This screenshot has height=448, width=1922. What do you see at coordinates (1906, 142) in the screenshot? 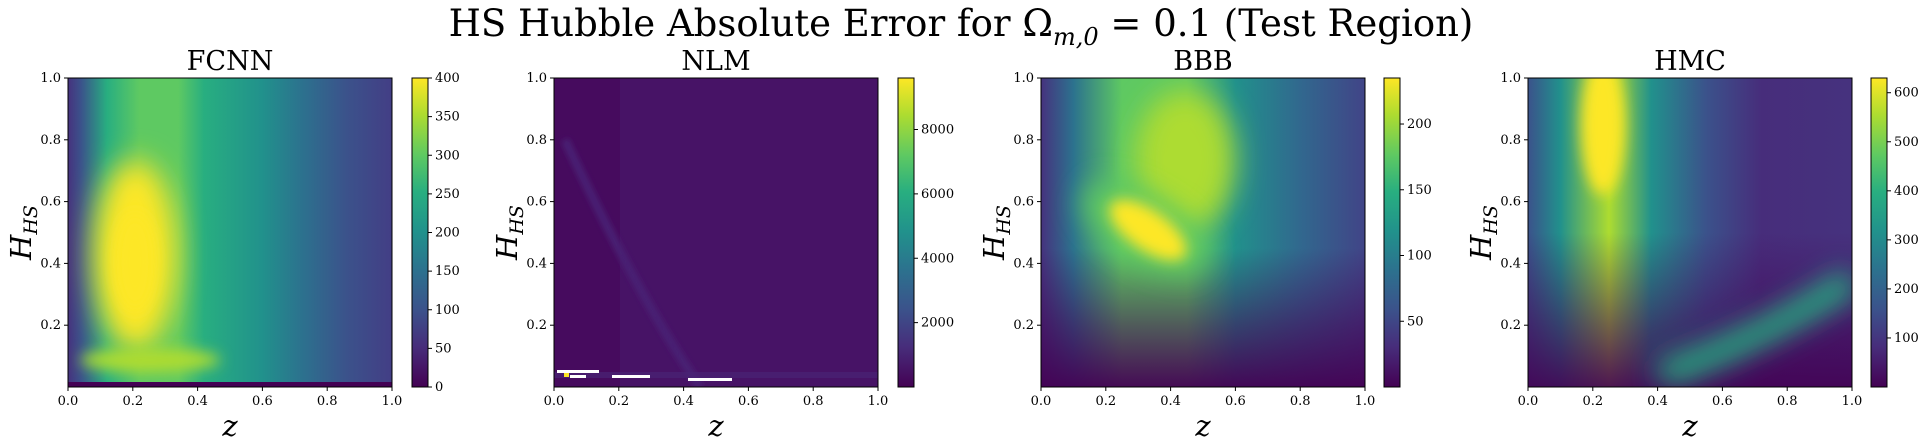
I see `colorbar-tick-label: 500` at bounding box center [1906, 142].